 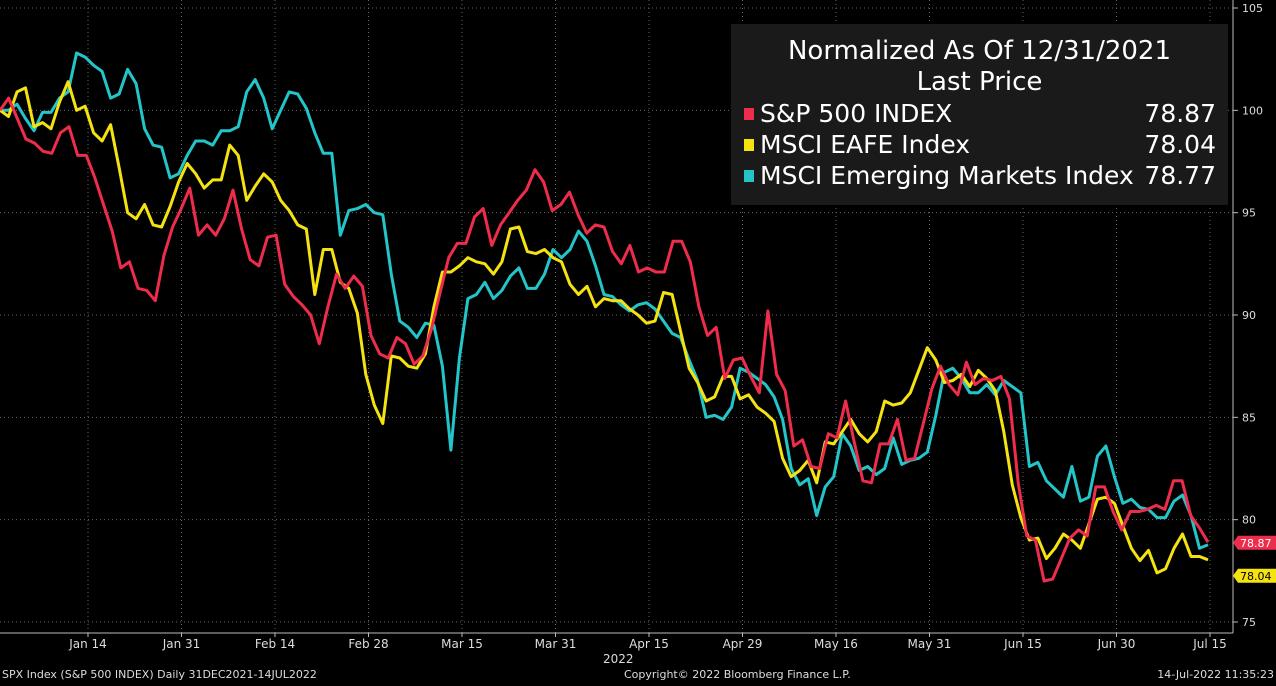 I want to click on x-tick-label: Jun 15, so click(x=1022, y=644).